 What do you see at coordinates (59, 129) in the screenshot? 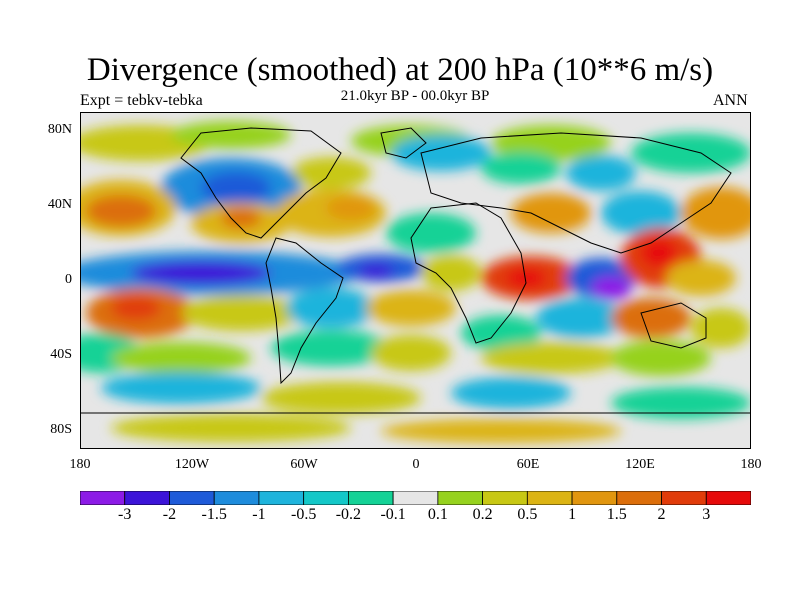
I see `lat-label-80n: 80N` at bounding box center [59, 129].